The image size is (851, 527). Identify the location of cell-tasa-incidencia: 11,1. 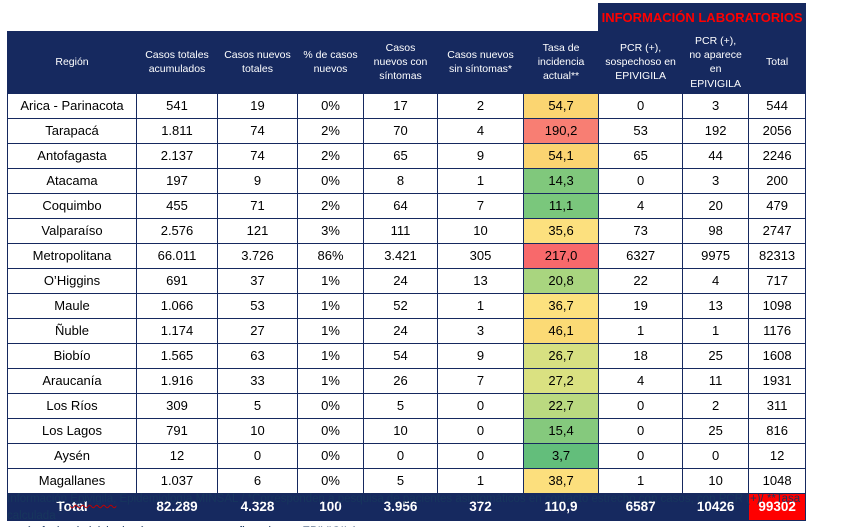
(561, 205).